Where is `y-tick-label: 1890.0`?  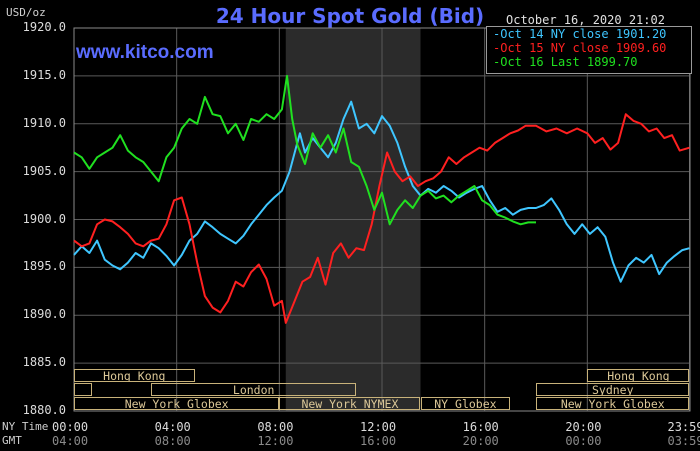
y-tick-label: 1890.0 is located at coordinates (44, 314).